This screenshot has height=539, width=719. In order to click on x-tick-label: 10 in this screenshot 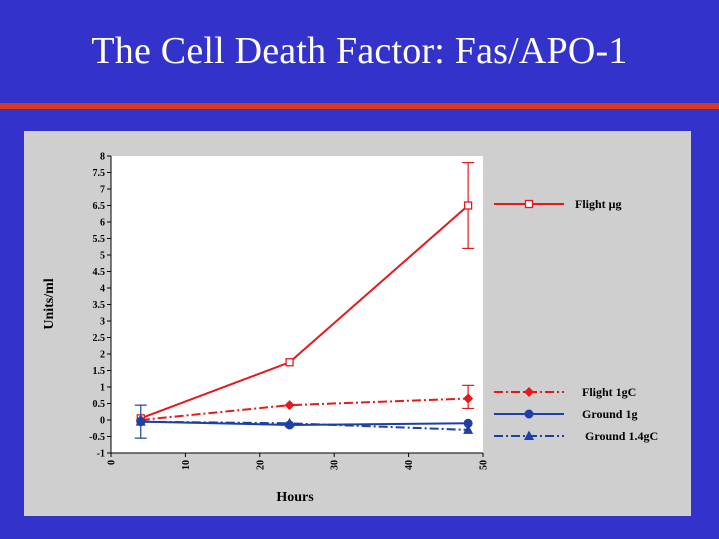, I will do `click(186, 465)`.